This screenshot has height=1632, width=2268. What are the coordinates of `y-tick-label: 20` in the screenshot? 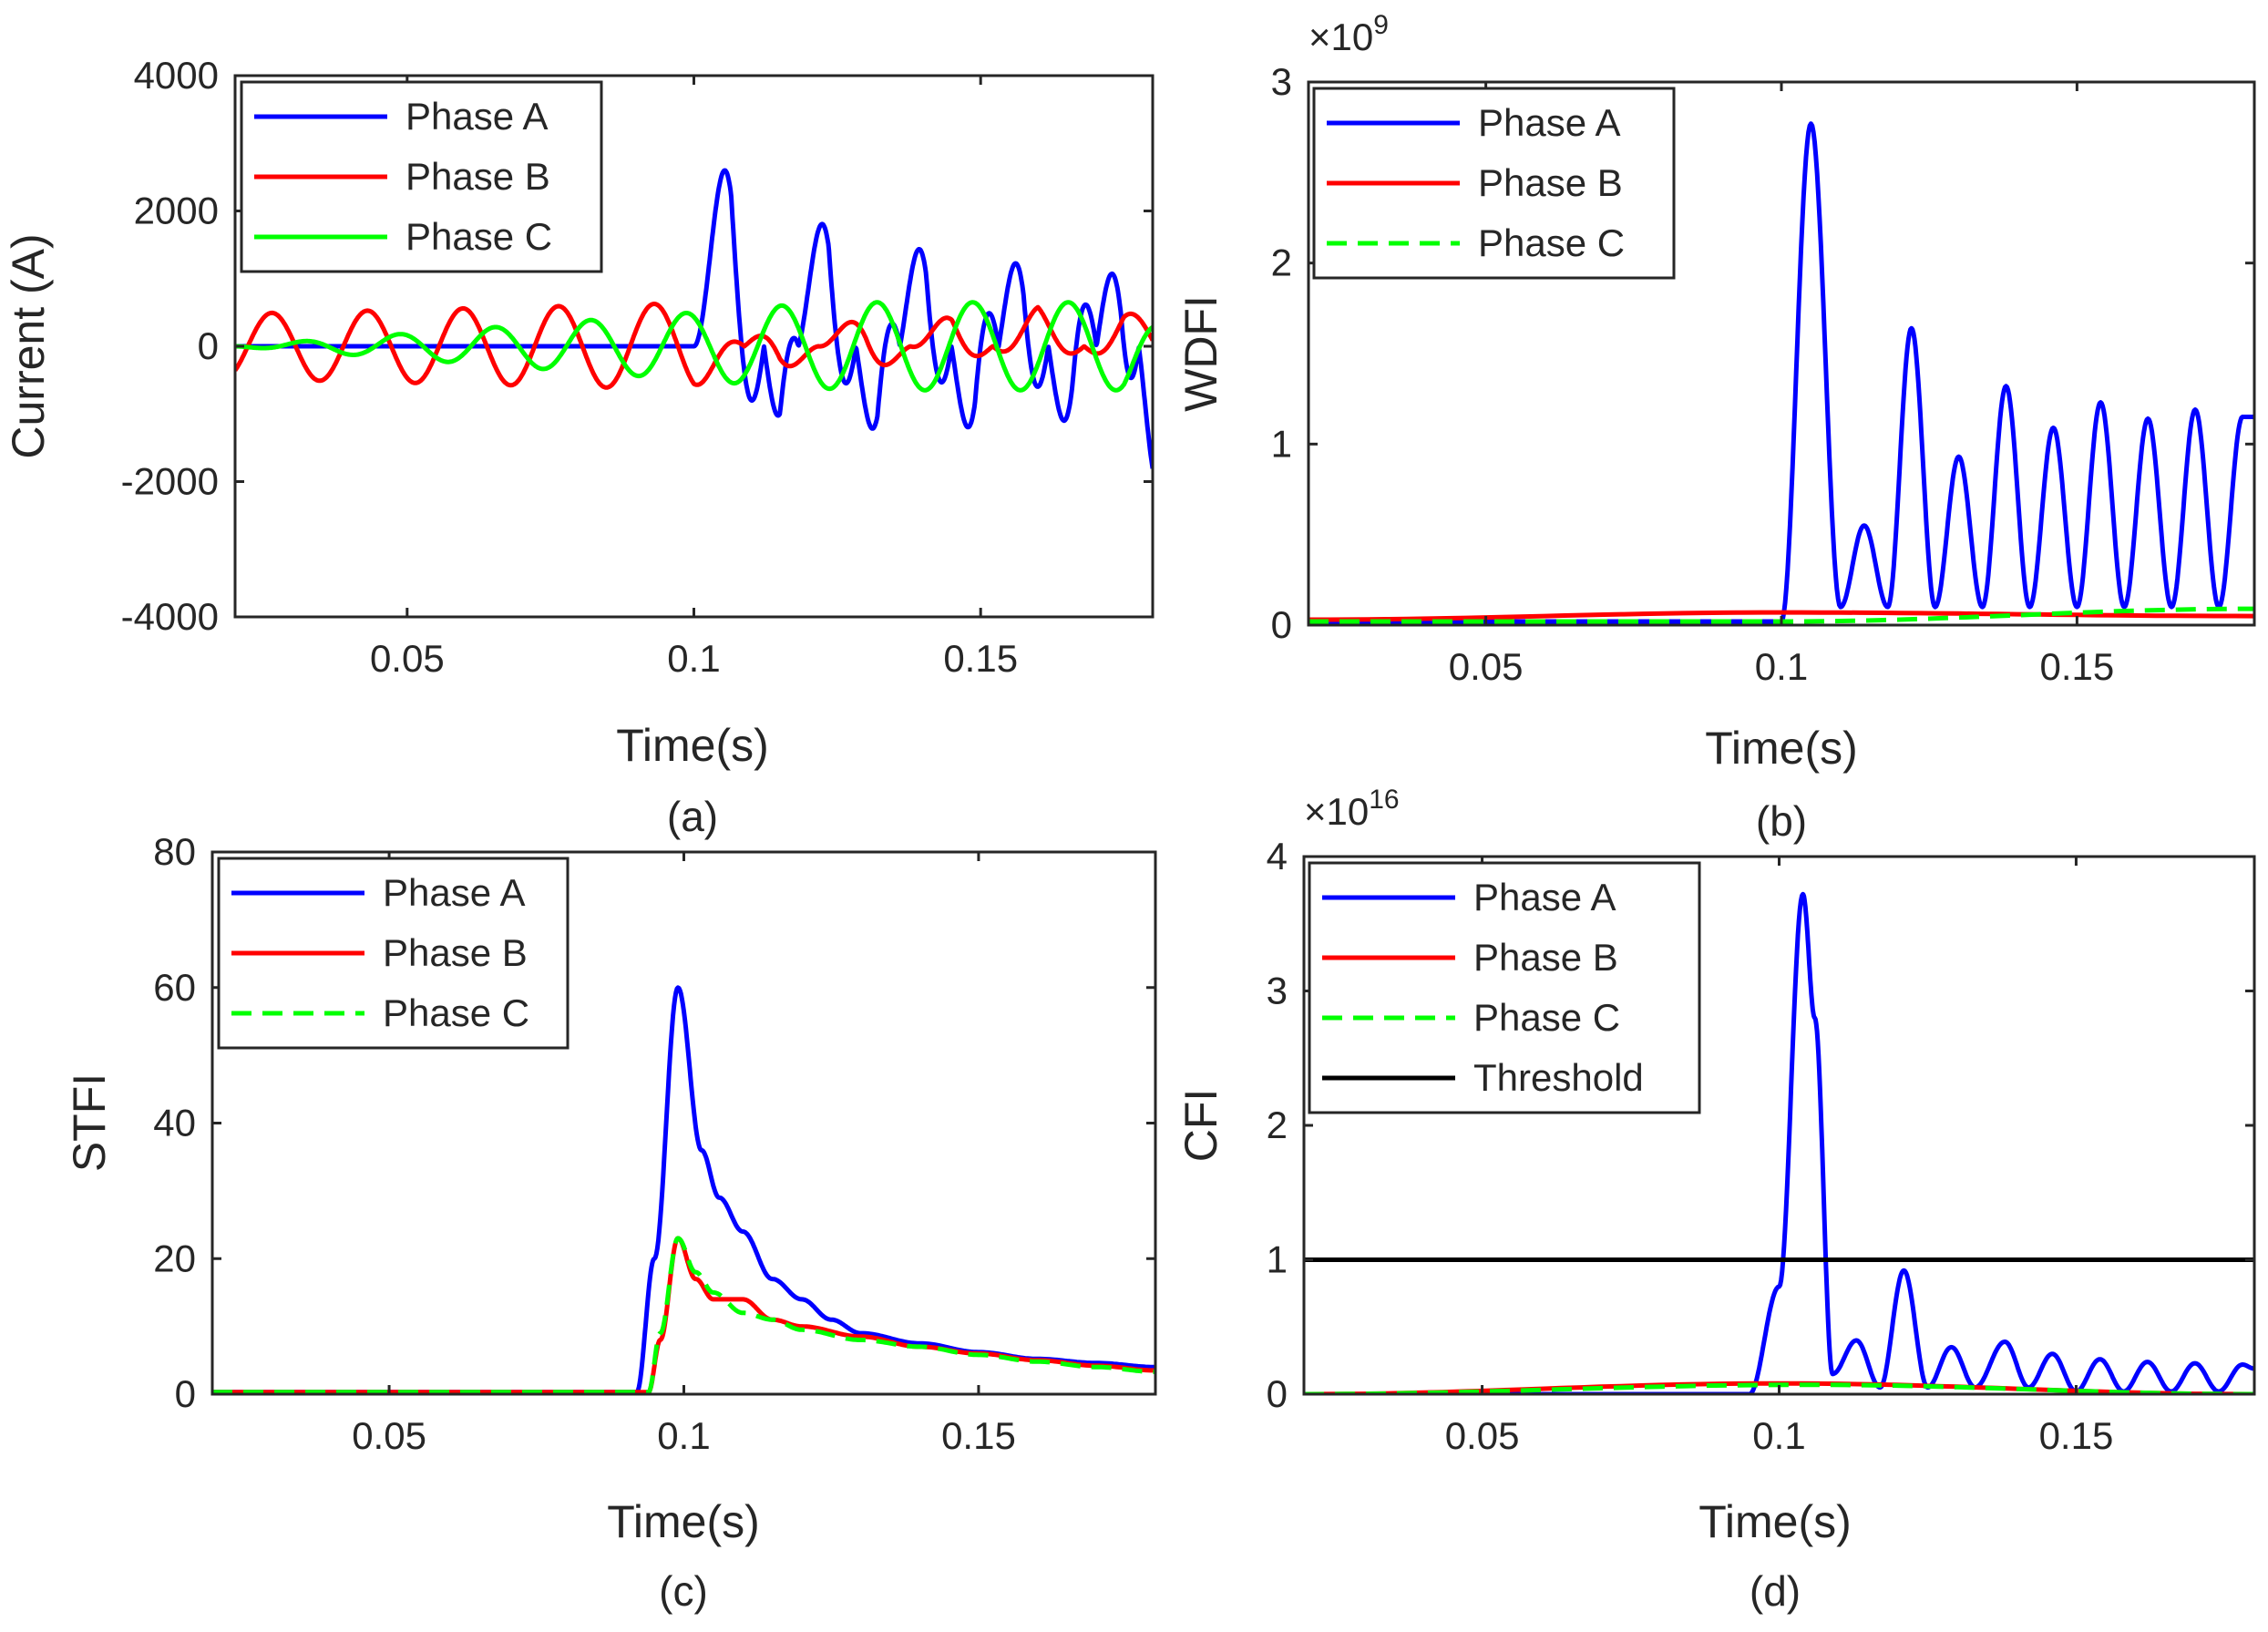 It's located at (174, 1258).